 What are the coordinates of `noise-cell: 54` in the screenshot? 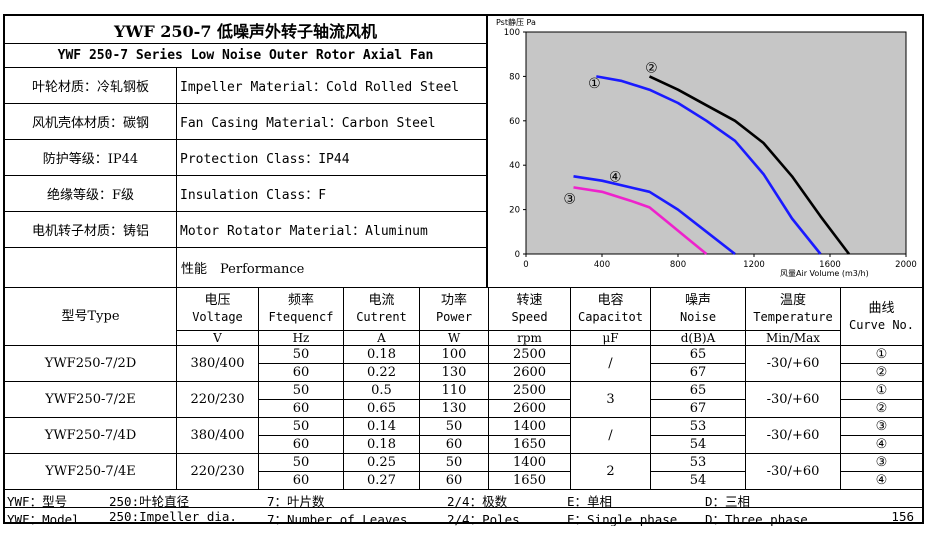 It's located at (698, 445).